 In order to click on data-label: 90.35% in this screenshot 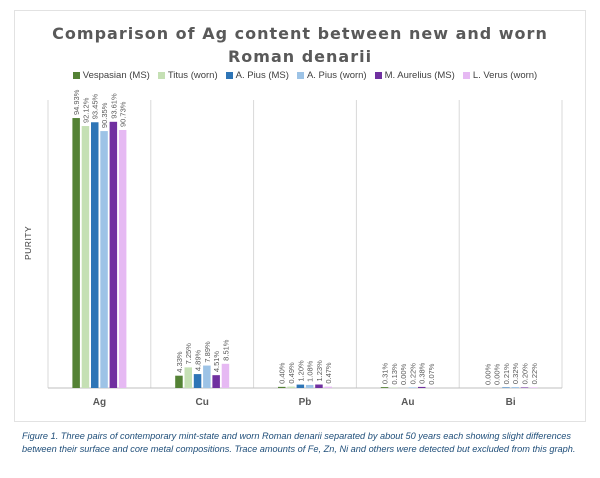, I will do `click(104, 115)`.